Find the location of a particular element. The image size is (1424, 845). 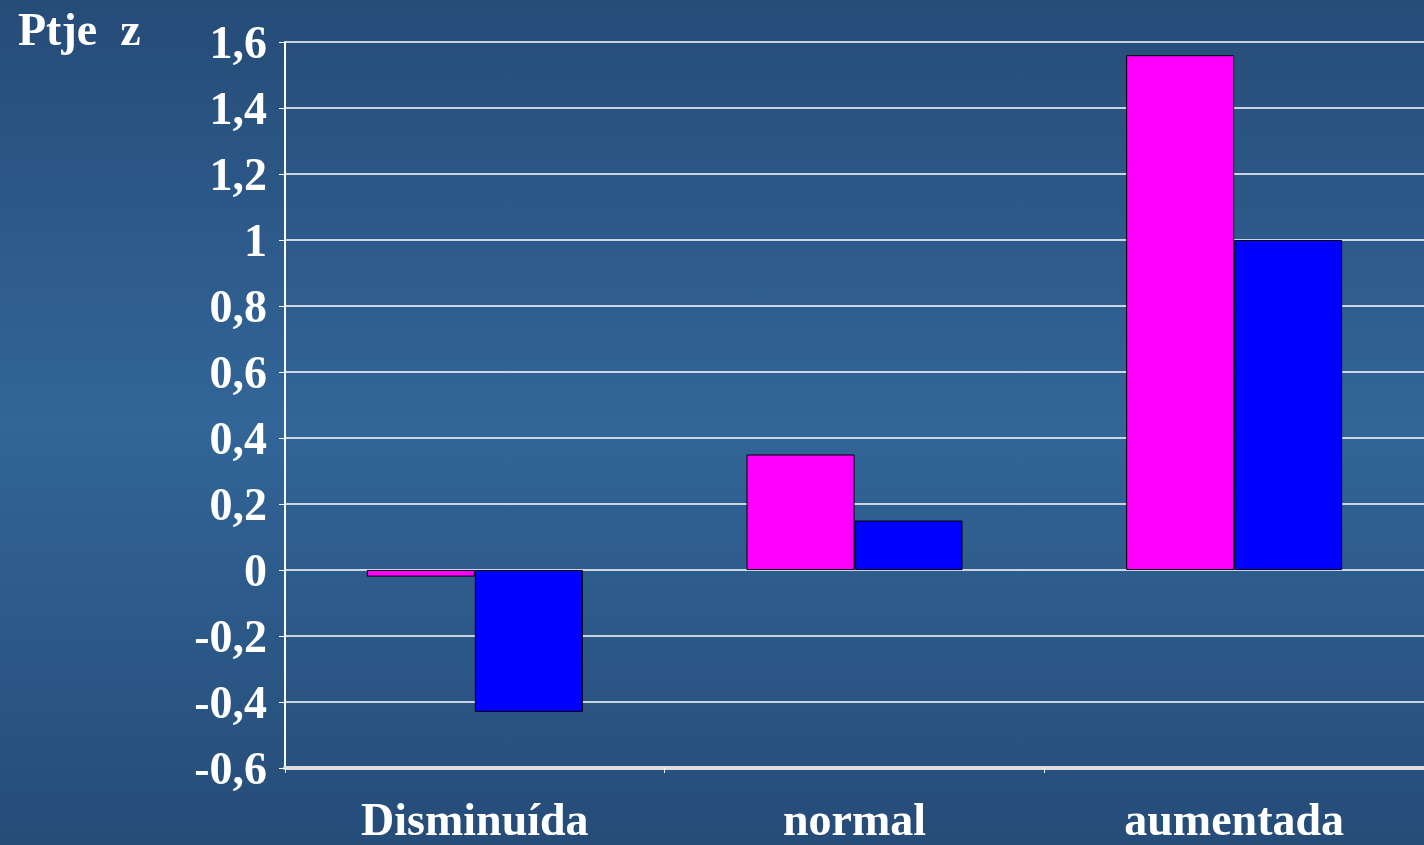

y-tick-label: 0,4 is located at coordinates (238, 438).